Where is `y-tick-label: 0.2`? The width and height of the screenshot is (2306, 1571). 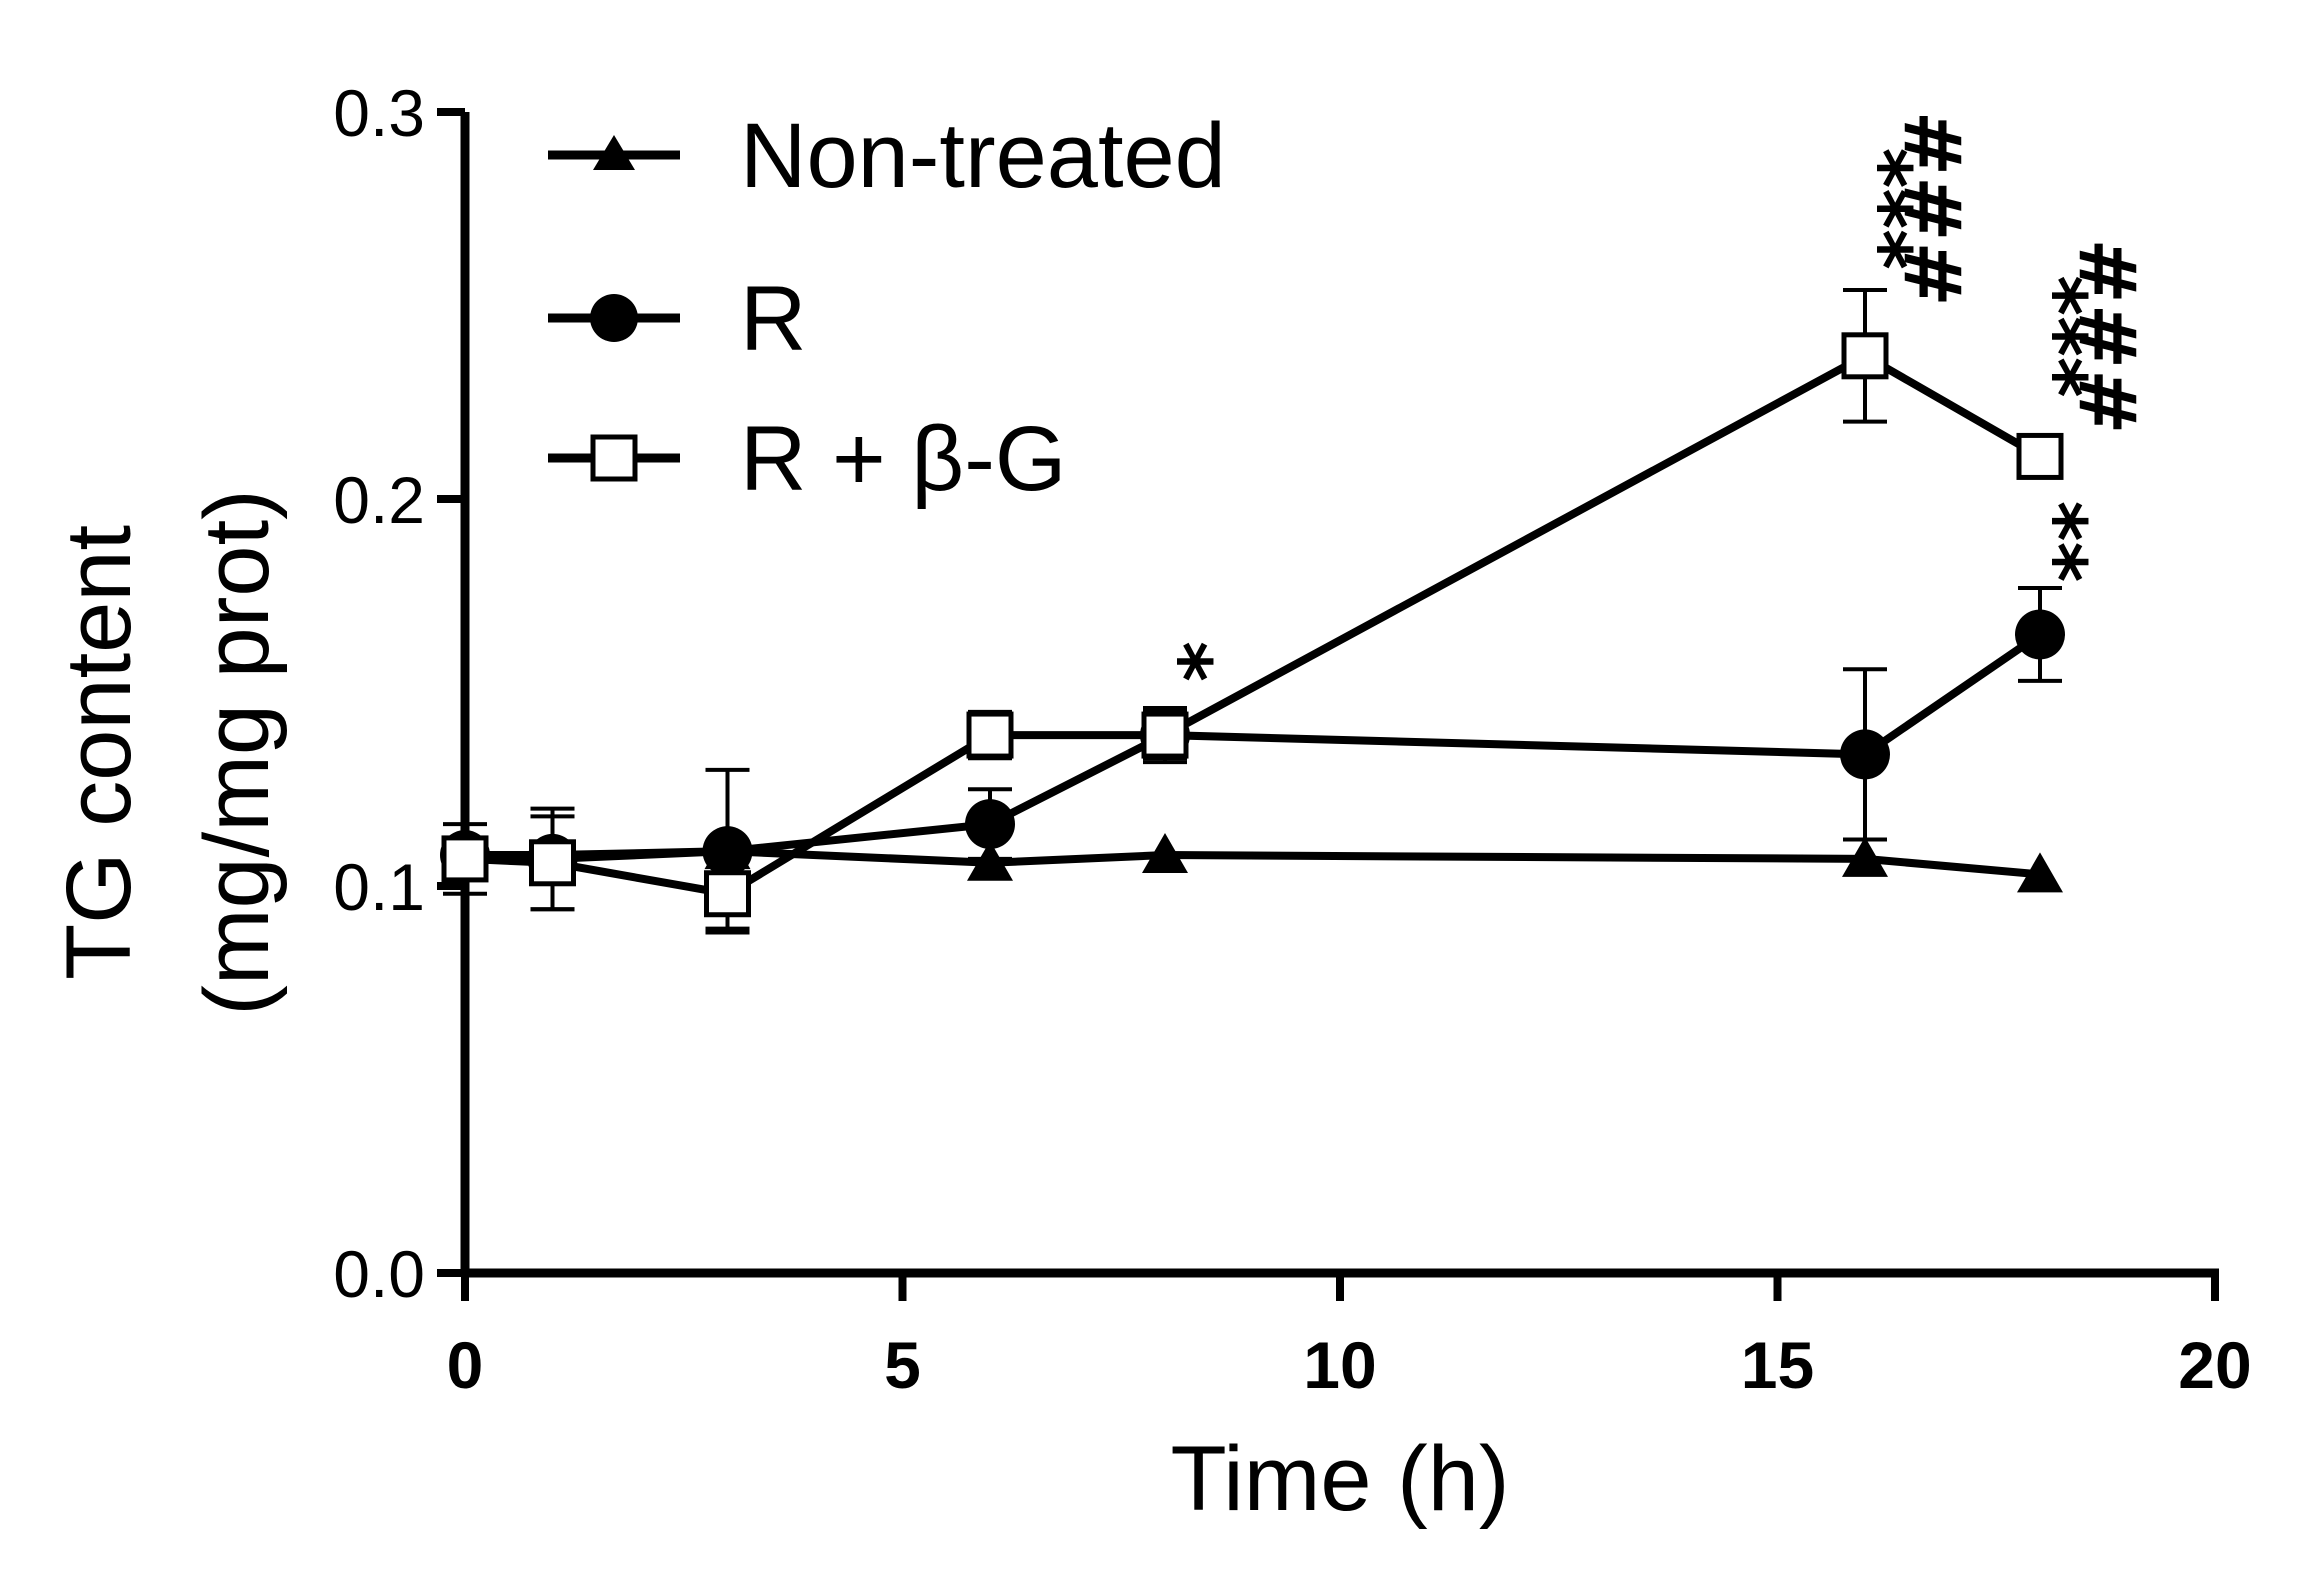
y-tick-label: 0.2 is located at coordinates (379, 500).